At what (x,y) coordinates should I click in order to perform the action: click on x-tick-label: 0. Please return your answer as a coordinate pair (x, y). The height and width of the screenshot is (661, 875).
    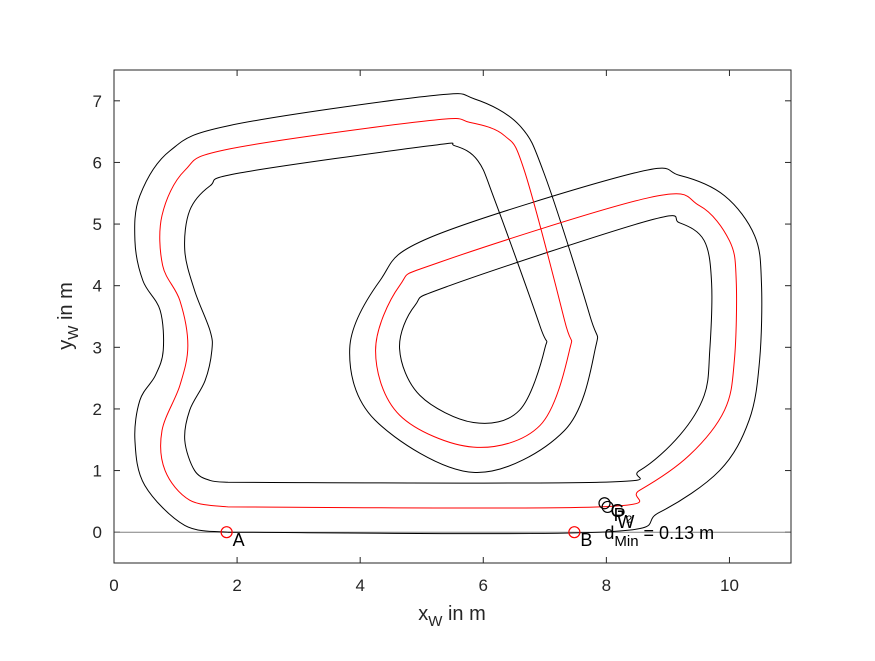
    Looking at the image, I should click on (113, 585).